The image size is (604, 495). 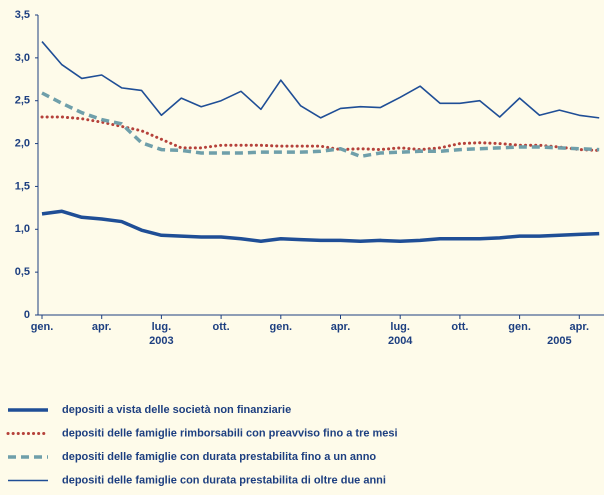 What do you see at coordinates (22, 272) in the screenshot?
I see `y-tick-label: 0,5` at bounding box center [22, 272].